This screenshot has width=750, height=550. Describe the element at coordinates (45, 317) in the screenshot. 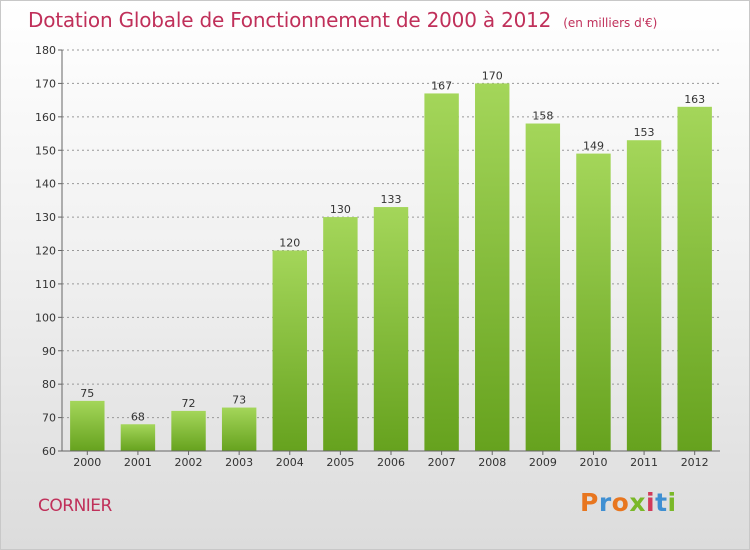

I see `y-tick-label: 100` at that location.